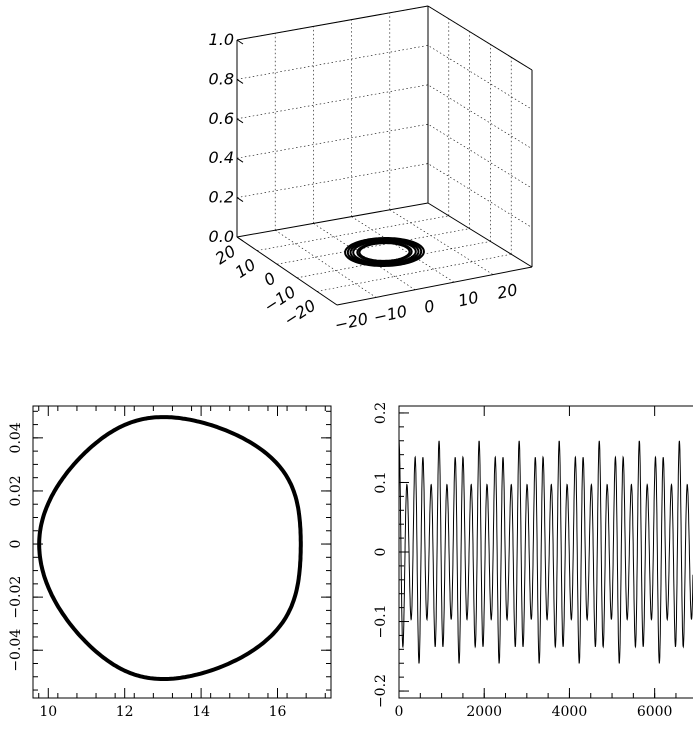  I want to click on z-tick-label: 0.4, so click(221, 157).